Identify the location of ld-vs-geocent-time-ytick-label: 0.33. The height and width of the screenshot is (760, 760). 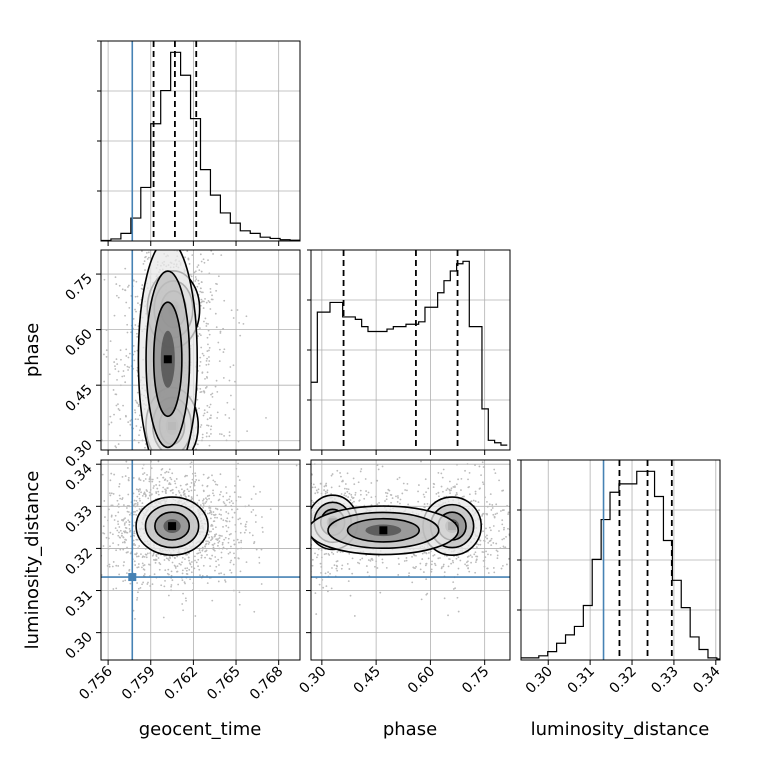
(78, 519).